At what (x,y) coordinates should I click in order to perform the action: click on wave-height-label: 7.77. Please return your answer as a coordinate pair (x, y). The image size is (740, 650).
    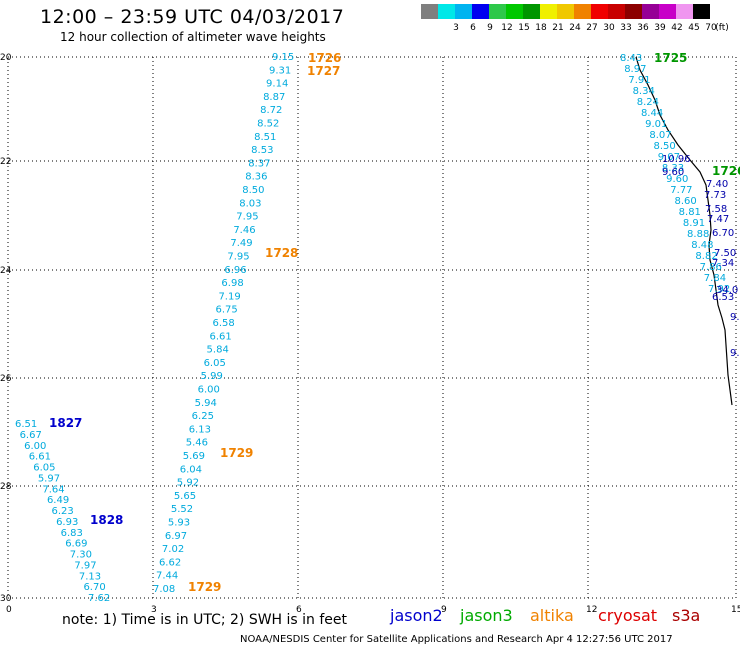
    Looking at the image, I should click on (681, 190).